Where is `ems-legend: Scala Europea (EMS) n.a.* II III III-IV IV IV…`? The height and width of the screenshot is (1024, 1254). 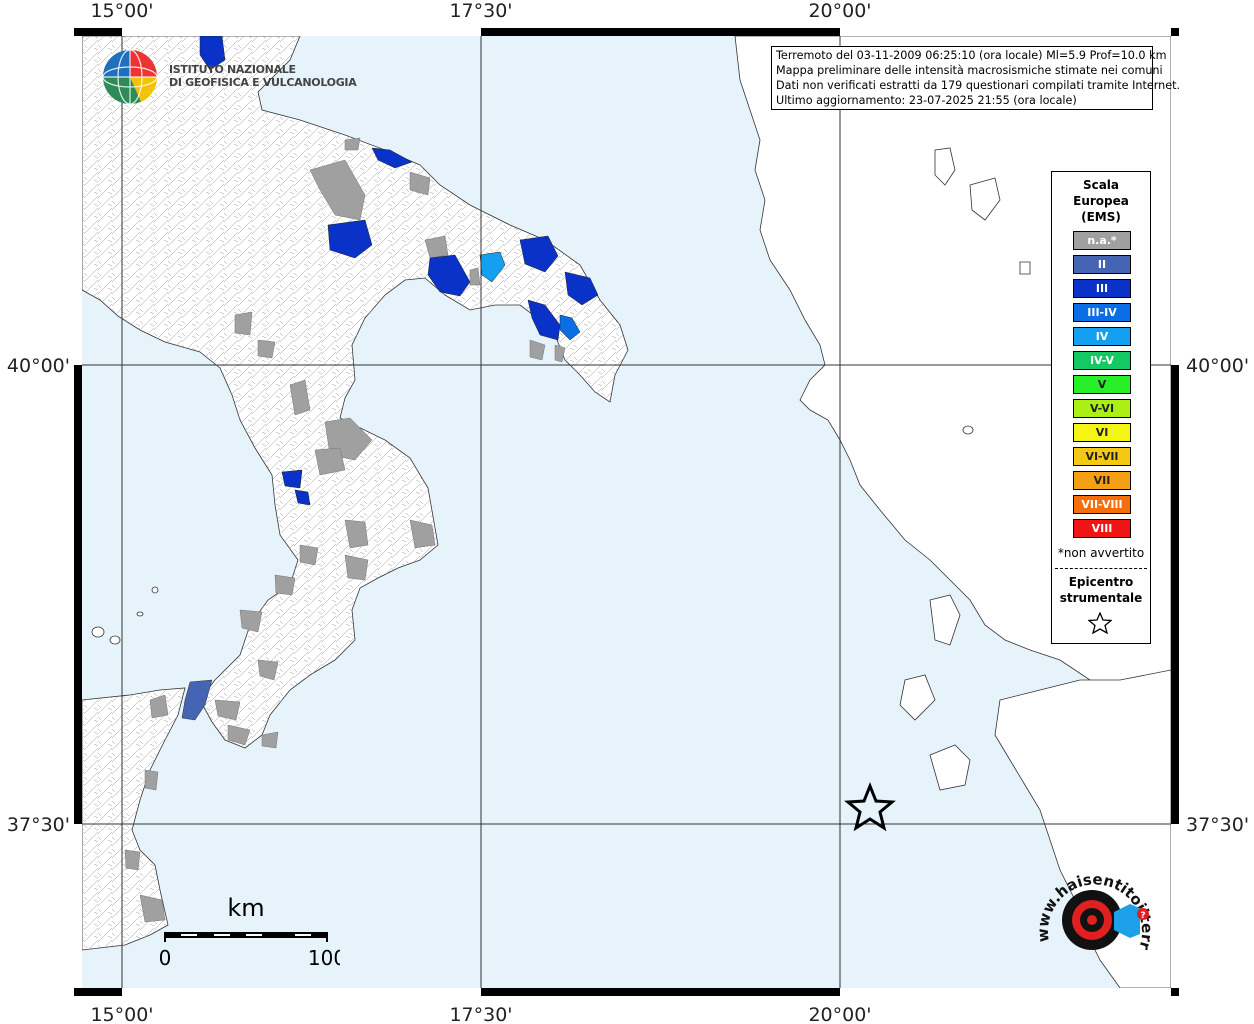 ems-legend: Scala Europea (EMS) n.a.* II III III-IV IV IV… is located at coordinates (1101, 407).